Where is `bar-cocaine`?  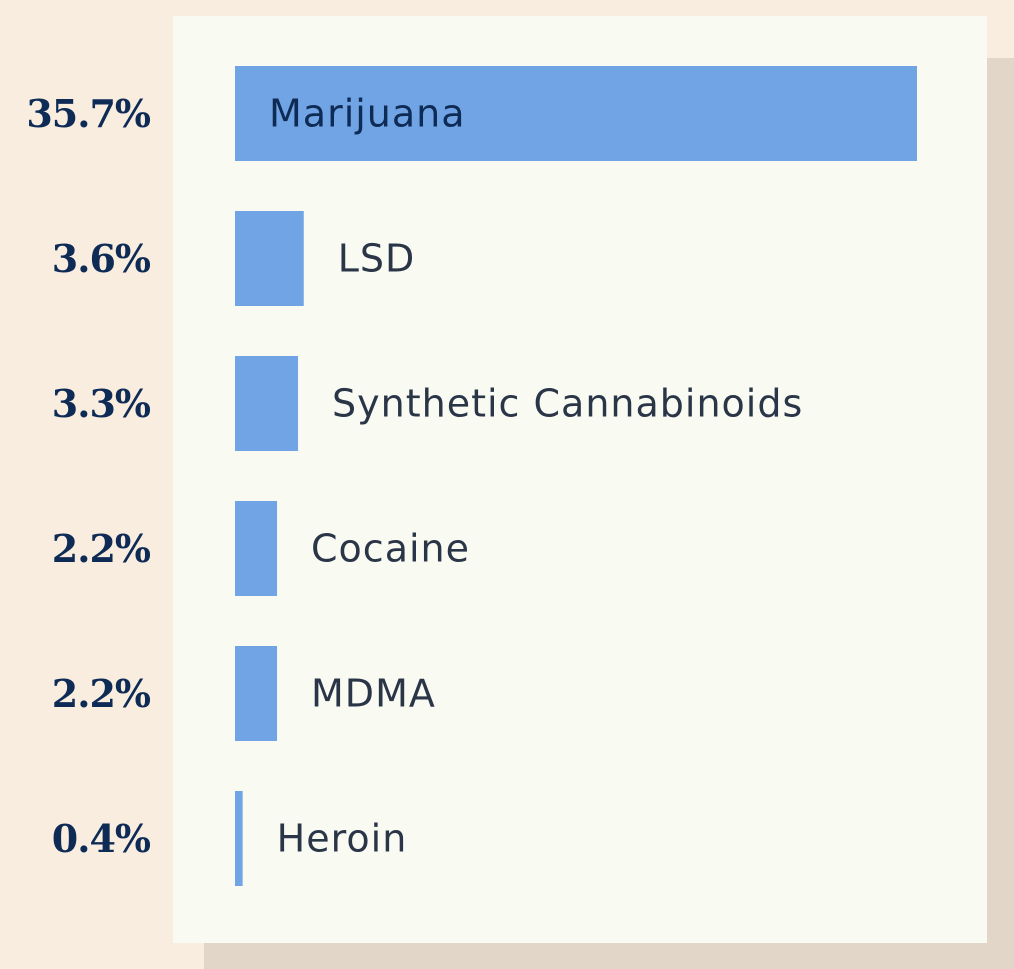
bar-cocaine is located at coordinates (256, 548).